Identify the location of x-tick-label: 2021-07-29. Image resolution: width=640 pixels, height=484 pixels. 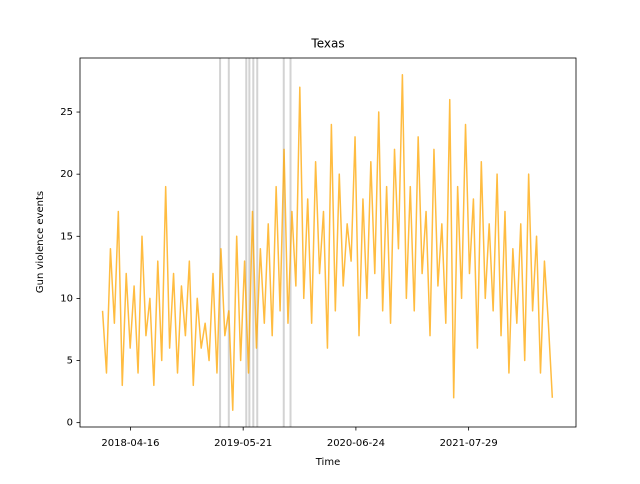
(469, 443).